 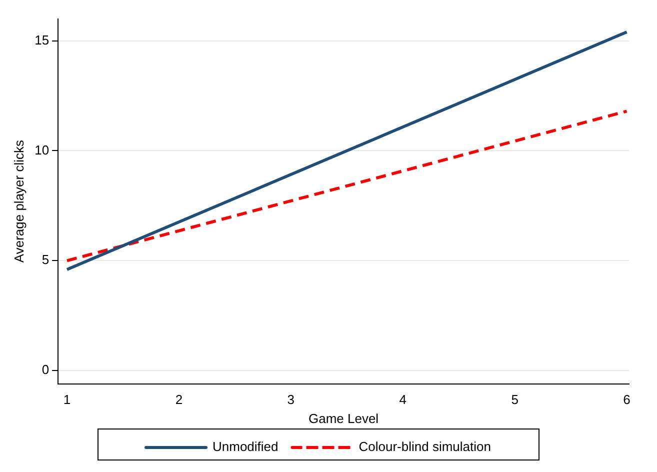 I want to click on legend-label: Unmodified, so click(x=245, y=446).